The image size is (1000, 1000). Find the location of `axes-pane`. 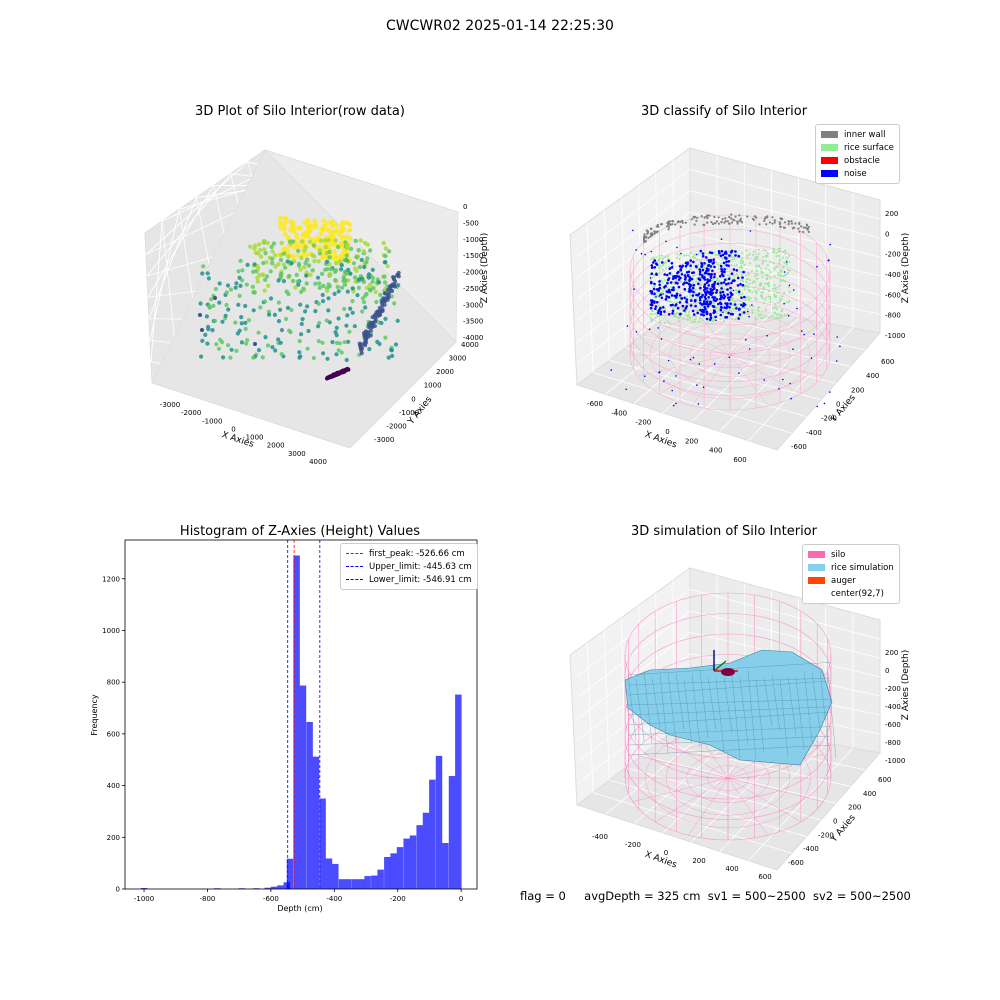

axes-pane is located at coordinates (728, 374).